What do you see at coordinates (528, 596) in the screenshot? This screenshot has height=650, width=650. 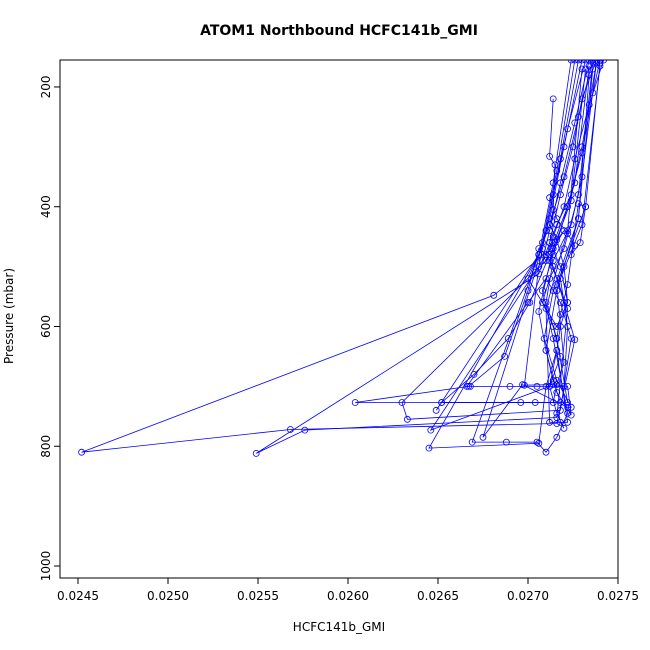 I see `x-tick-label: 0.0270` at bounding box center [528, 596].